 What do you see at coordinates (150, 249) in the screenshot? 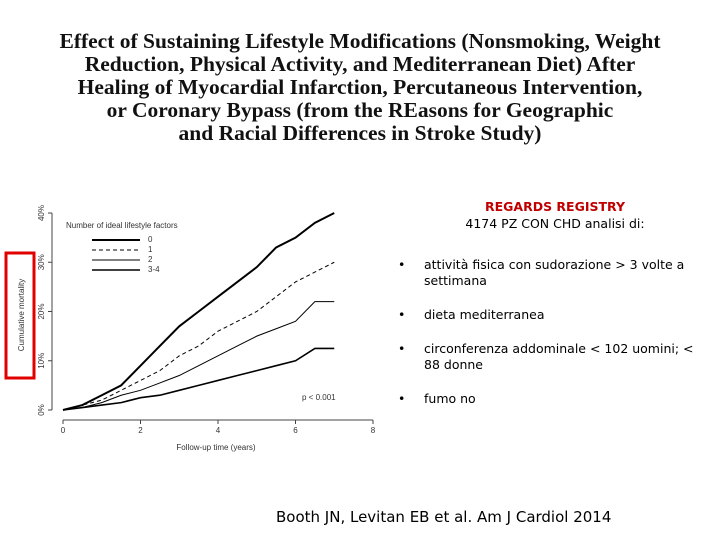
I see `legend-label: 1` at bounding box center [150, 249].